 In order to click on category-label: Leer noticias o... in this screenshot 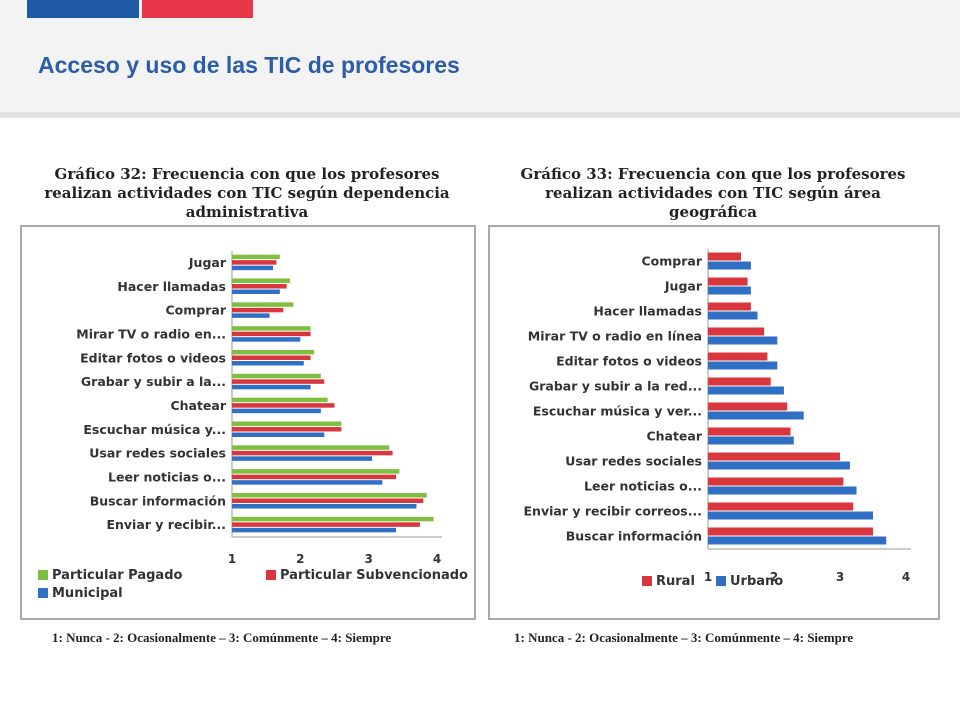, I will do `click(643, 486)`.